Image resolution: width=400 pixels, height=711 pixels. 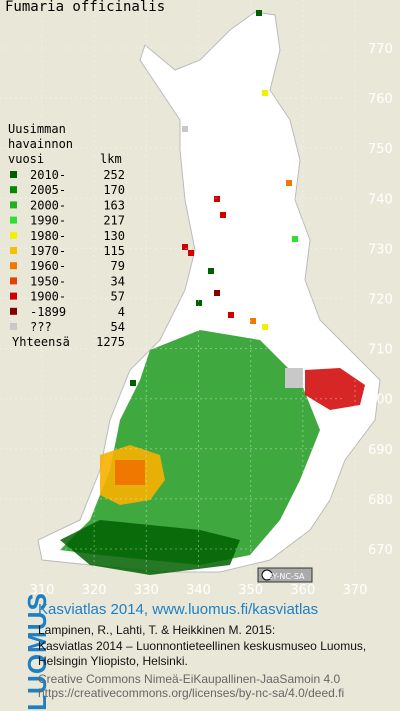 What do you see at coordinates (48, 251) in the screenshot?
I see `legend-label: 1970-` at bounding box center [48, 251].